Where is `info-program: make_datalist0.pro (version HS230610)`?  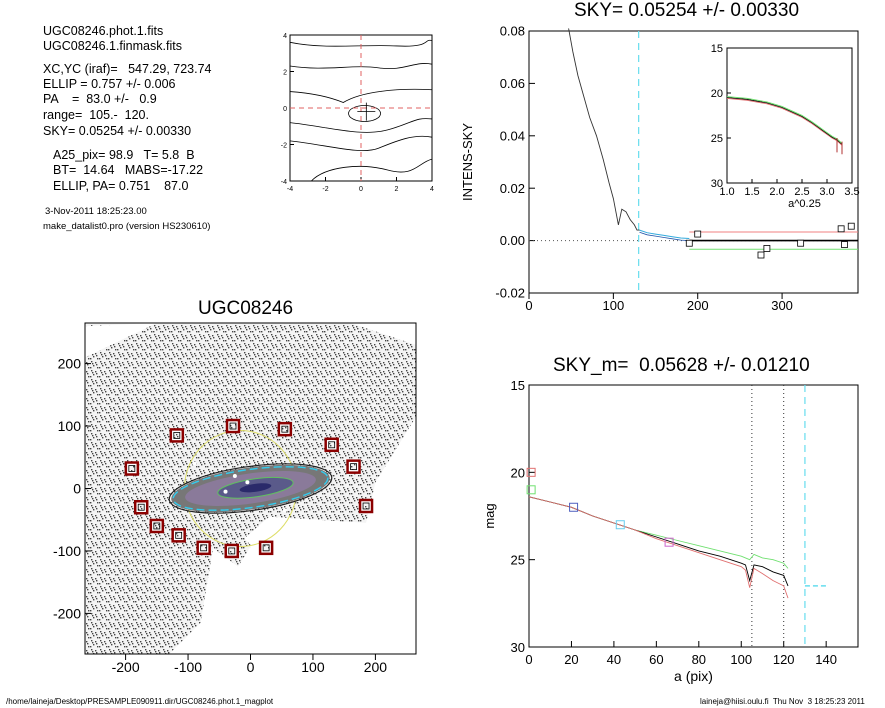 info-program: make_datalist0.pro (version HS230610) is located at coordinates (127, 226).